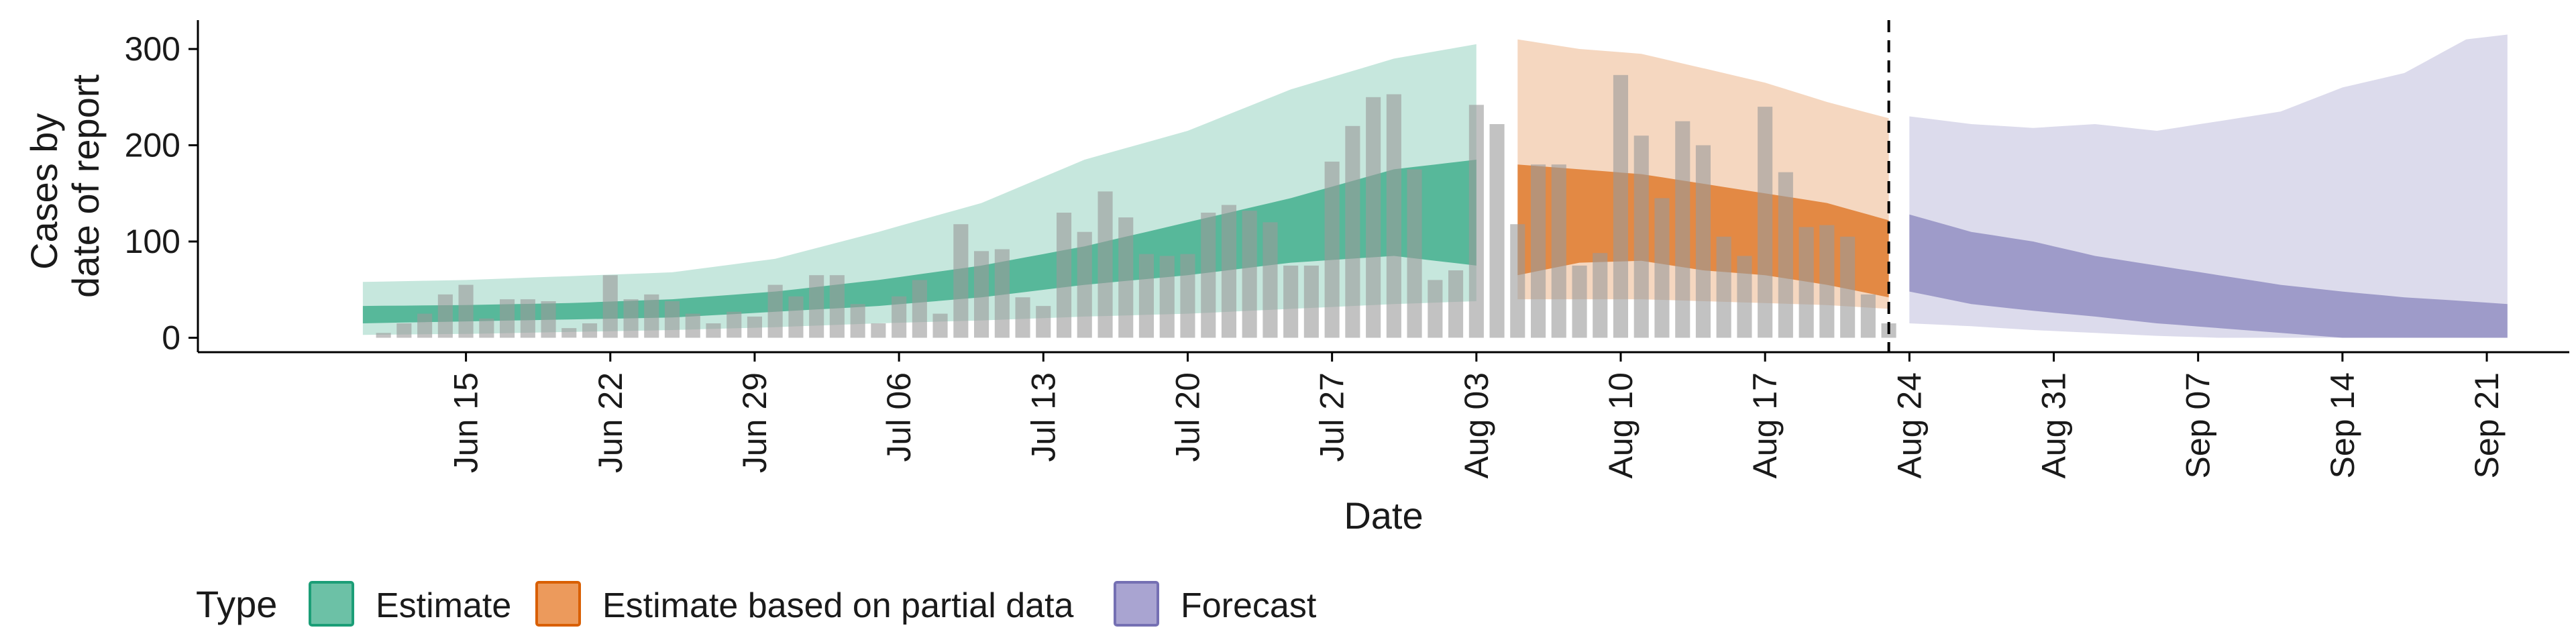 The height and width of the screenshot is (644, 2576). Describe the element at coordinates (1476, 425) in the screenshot. I see `x-tick-label: Aug 03` at that location.